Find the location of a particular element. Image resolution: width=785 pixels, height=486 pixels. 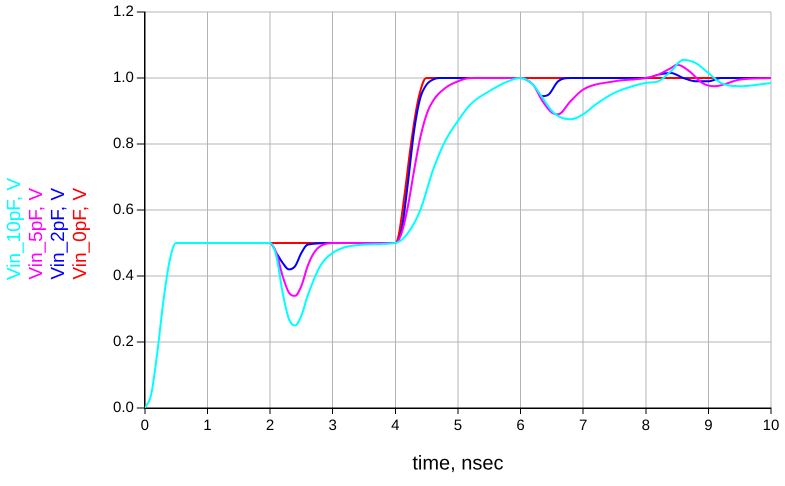

x-axis-title: time, nsec is located at coordinates (458, 463).